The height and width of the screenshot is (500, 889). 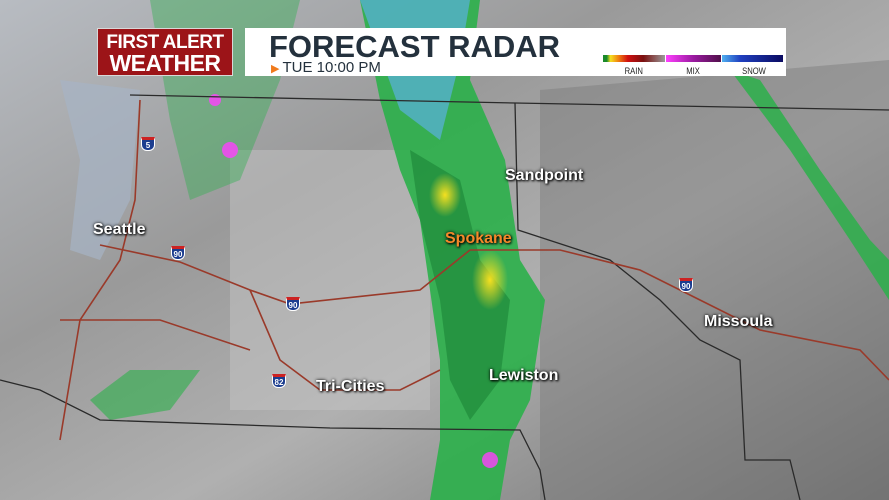 I want to click on legend-snow: SNOW, so click(x=754, y=71).